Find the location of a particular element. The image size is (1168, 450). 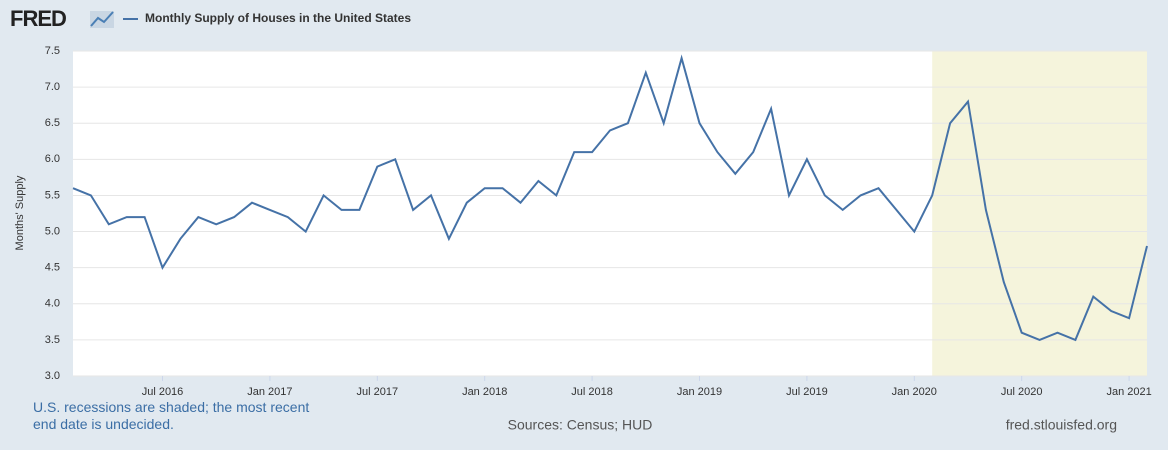

y-tick-label: 3.0 is located at coordinates (52, 376).